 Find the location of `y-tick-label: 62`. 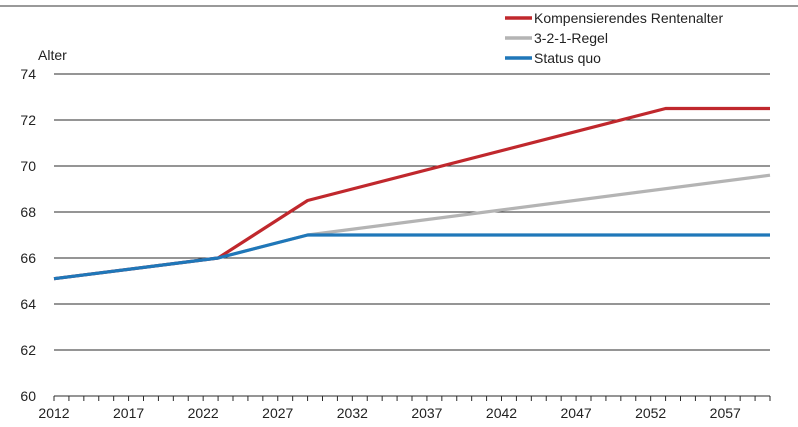

y-tick-label: 62 is located at coordinates (28, 350).